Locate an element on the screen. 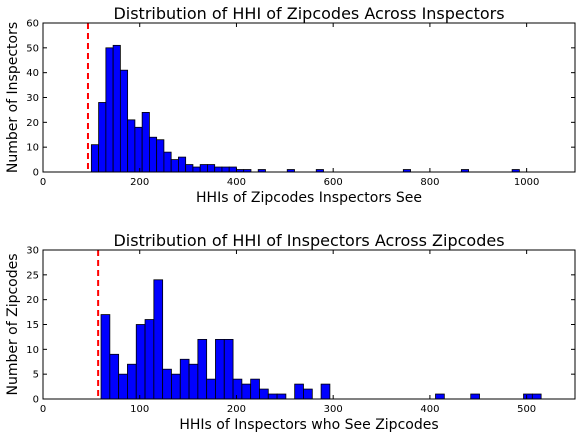 The width and height of the screenshot is (582, 439). x-tick-label: 1000 is located at coordinates (526, 182).